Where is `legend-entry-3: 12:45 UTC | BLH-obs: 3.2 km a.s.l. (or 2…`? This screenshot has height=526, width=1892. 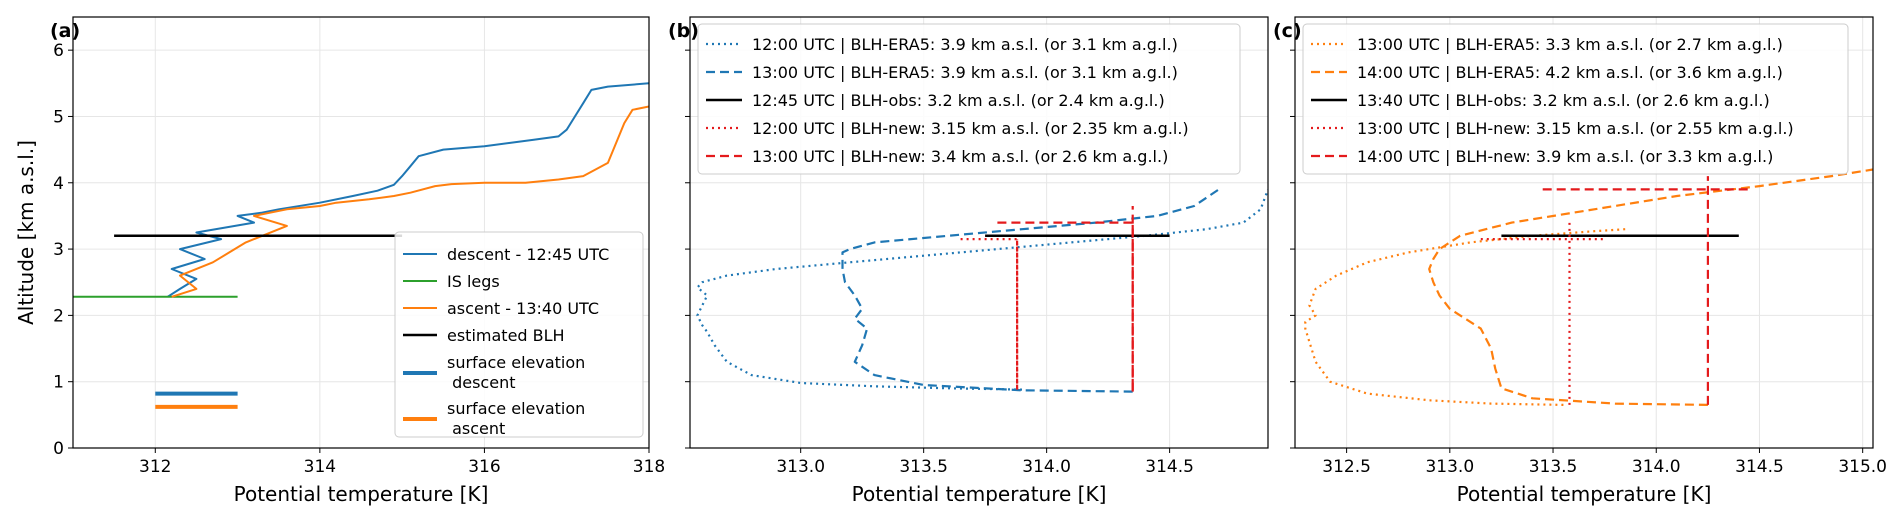
legend-entry-3: 12:45 UTC | BLH-obs: 3.2 km a.s.l. (or 2… is located at coordinates (958, 100).